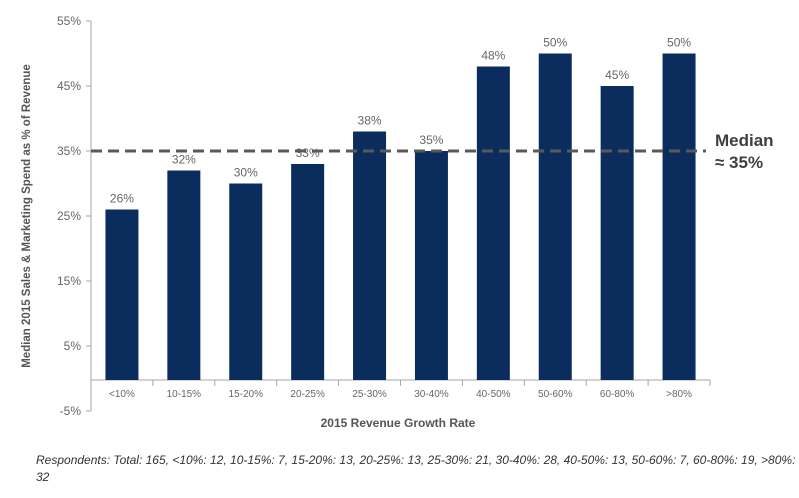 This screenshot has height=498, width=799. Describe the element at coordinates (69, 86) in the screenshot. I see `y-tick-label: 45%` at that location.